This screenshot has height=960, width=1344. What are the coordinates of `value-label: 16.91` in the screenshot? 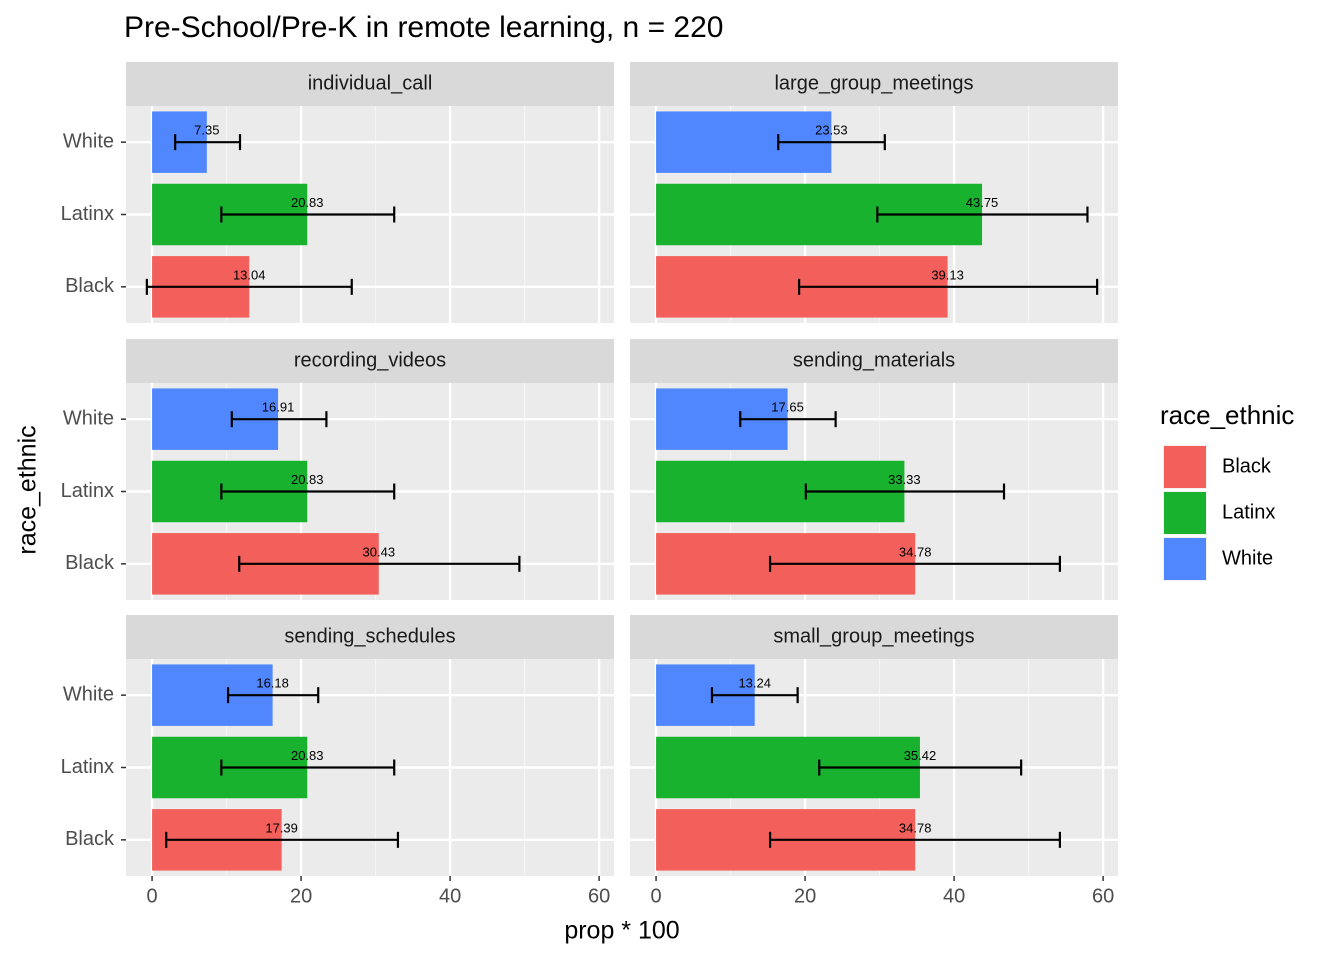 It's located at (278, 407).